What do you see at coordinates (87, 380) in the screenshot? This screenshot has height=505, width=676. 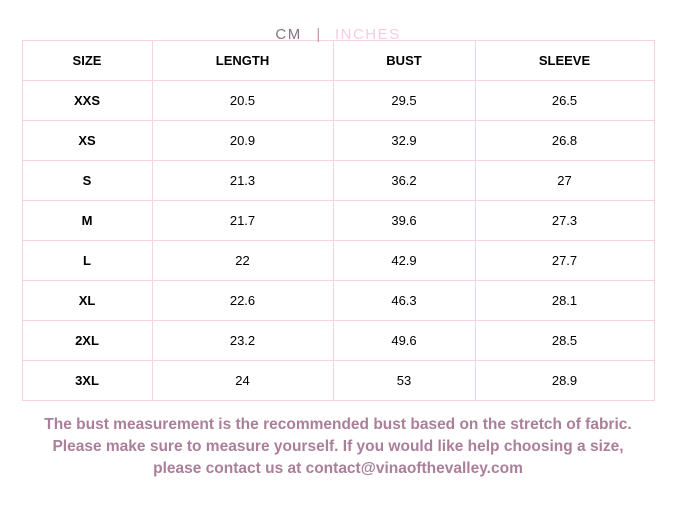 I see `size-cell: 3XL` at bounding box center [87, 380].